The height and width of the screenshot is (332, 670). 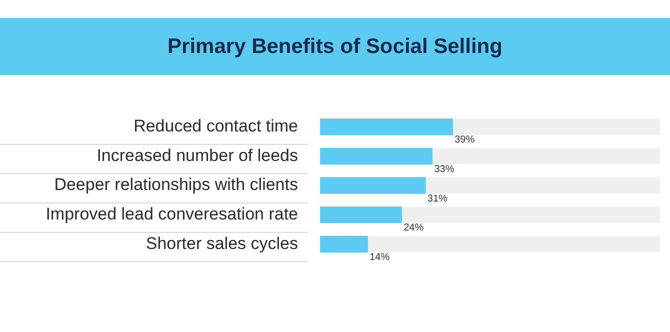 I want to click on y-tick-label: Shorter sales cycles, so click(x=222, y=243).